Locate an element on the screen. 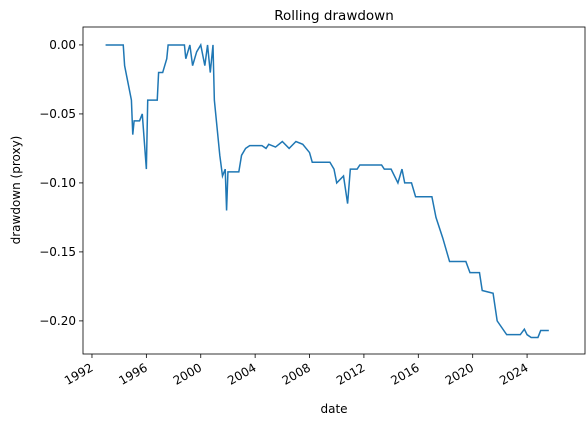  y-tick-label: −0.20 is located at coordinates (57, 321).